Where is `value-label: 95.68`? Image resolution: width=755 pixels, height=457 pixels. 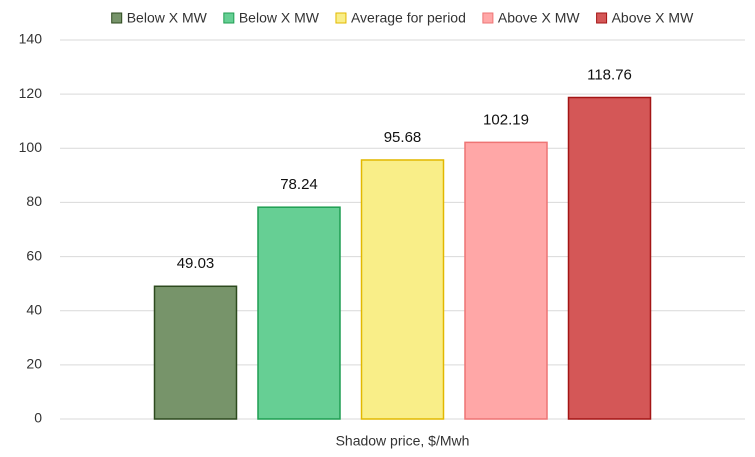 value-label: 95.68 is located at coordinates (403, 137).